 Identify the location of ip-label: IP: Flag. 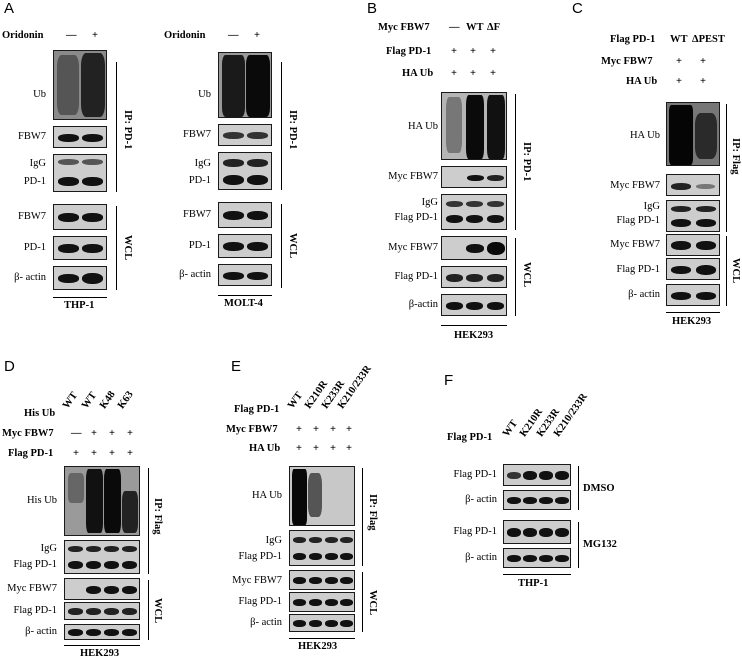
(157, 516).